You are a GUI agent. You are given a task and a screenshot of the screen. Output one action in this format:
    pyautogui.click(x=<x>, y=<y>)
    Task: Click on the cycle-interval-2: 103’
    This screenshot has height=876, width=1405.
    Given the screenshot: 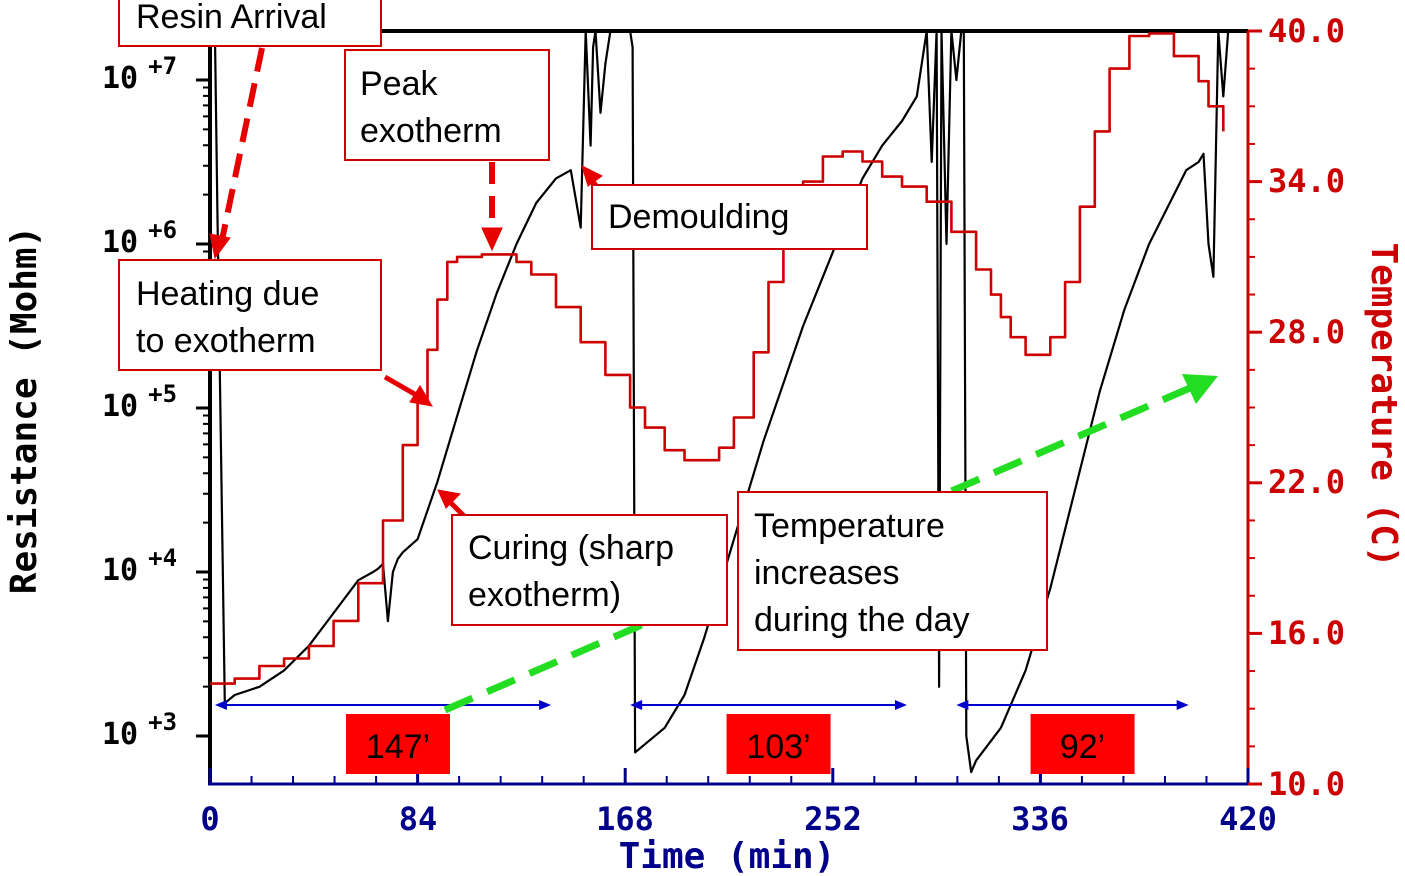 What is the action you would take?
    pyautogui.click(x=768, y=737)
    